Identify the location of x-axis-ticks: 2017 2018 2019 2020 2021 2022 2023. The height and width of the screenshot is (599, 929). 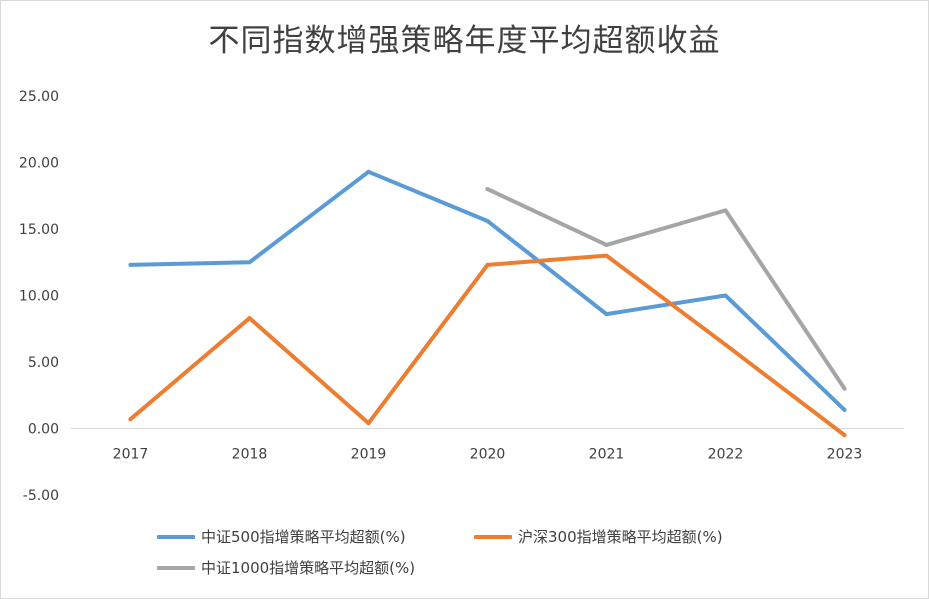
(488, 455).